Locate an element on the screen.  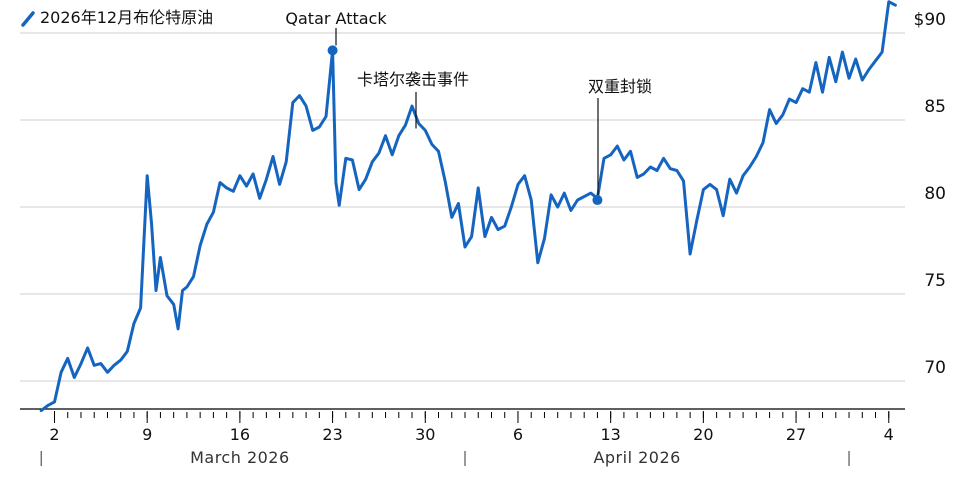
legend-swatch is located at coordinates (28, 19).